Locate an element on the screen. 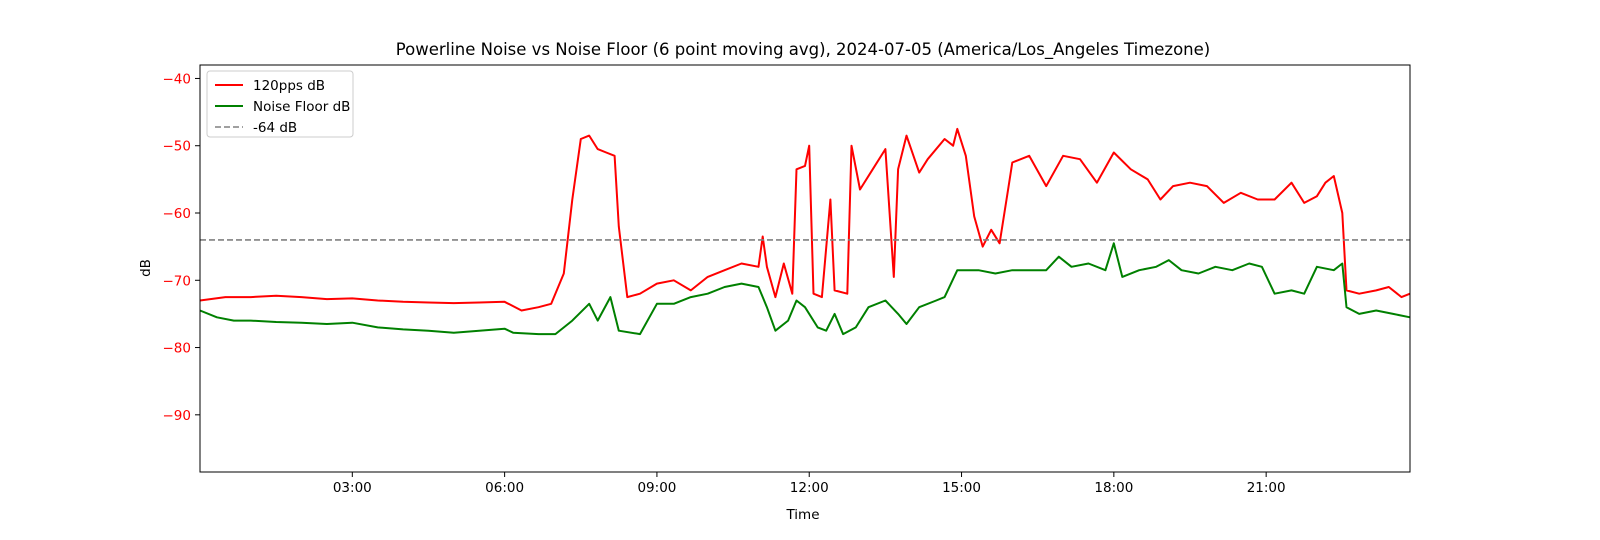 The width and height of the screenshot is (1600, 540). x-tick-label: 21:00 is located at coordinates (1266, 488).